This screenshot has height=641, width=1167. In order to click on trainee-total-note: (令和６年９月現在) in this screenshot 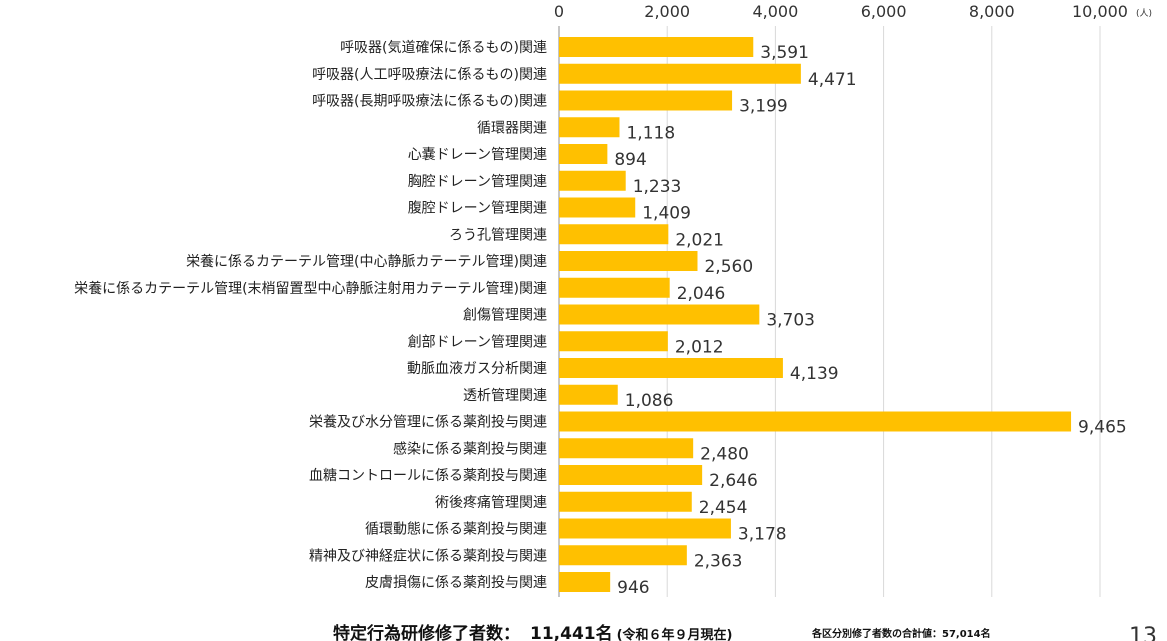, I will do `click(674, 634)`.